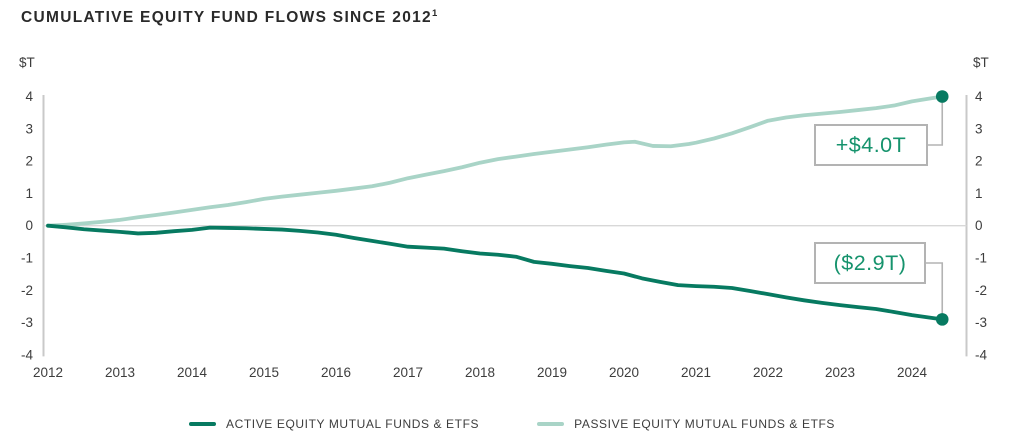  Describe the element at coordinates (942, 96) in the screenshot. I see `passive-end-dot` at that location.